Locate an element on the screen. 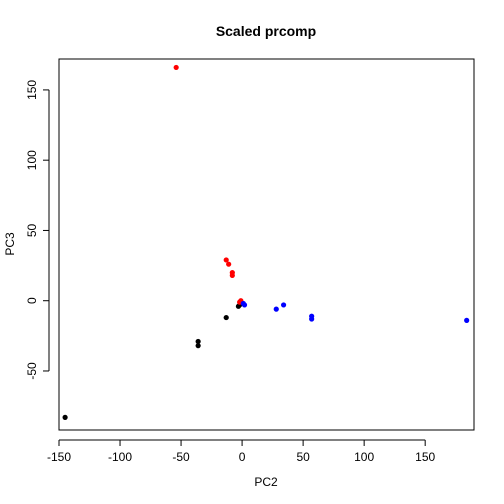  y-axis-ticks: -50 0 50 100 150 is located at coordinates (37, 230).